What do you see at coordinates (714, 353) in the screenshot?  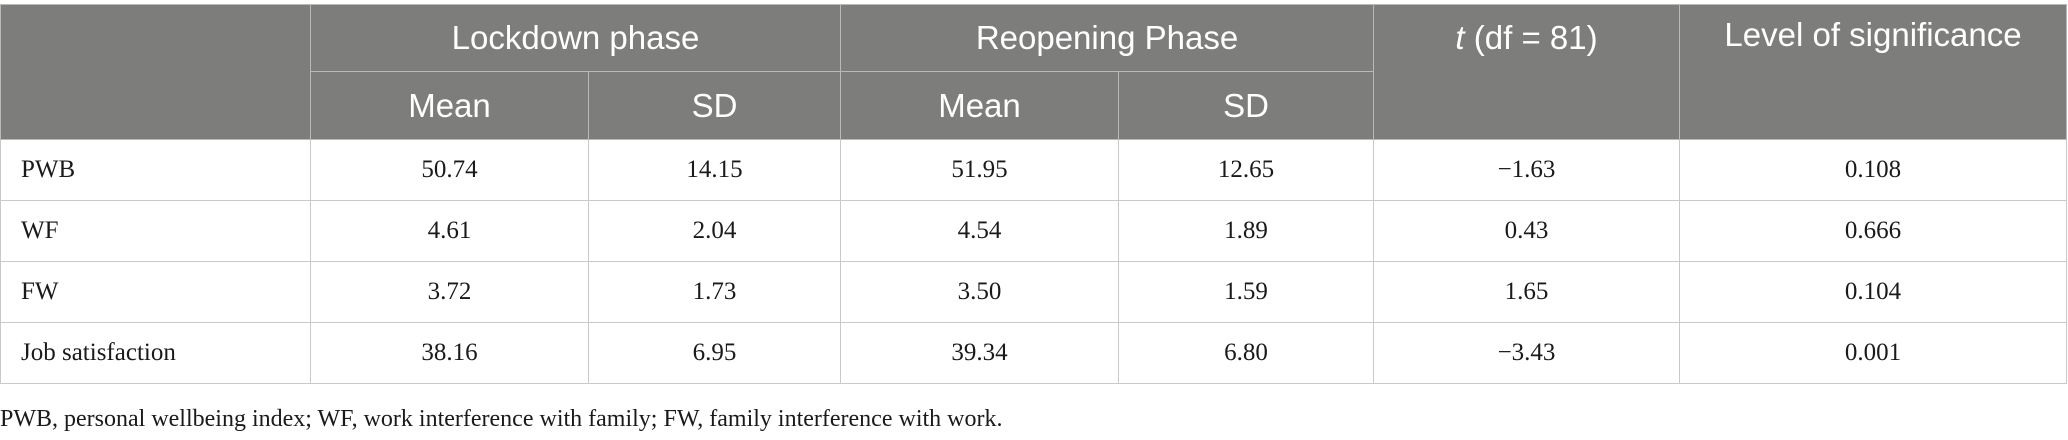 I see `lockdown-sd-cell: 6.95` at bounding box center [714, 353].